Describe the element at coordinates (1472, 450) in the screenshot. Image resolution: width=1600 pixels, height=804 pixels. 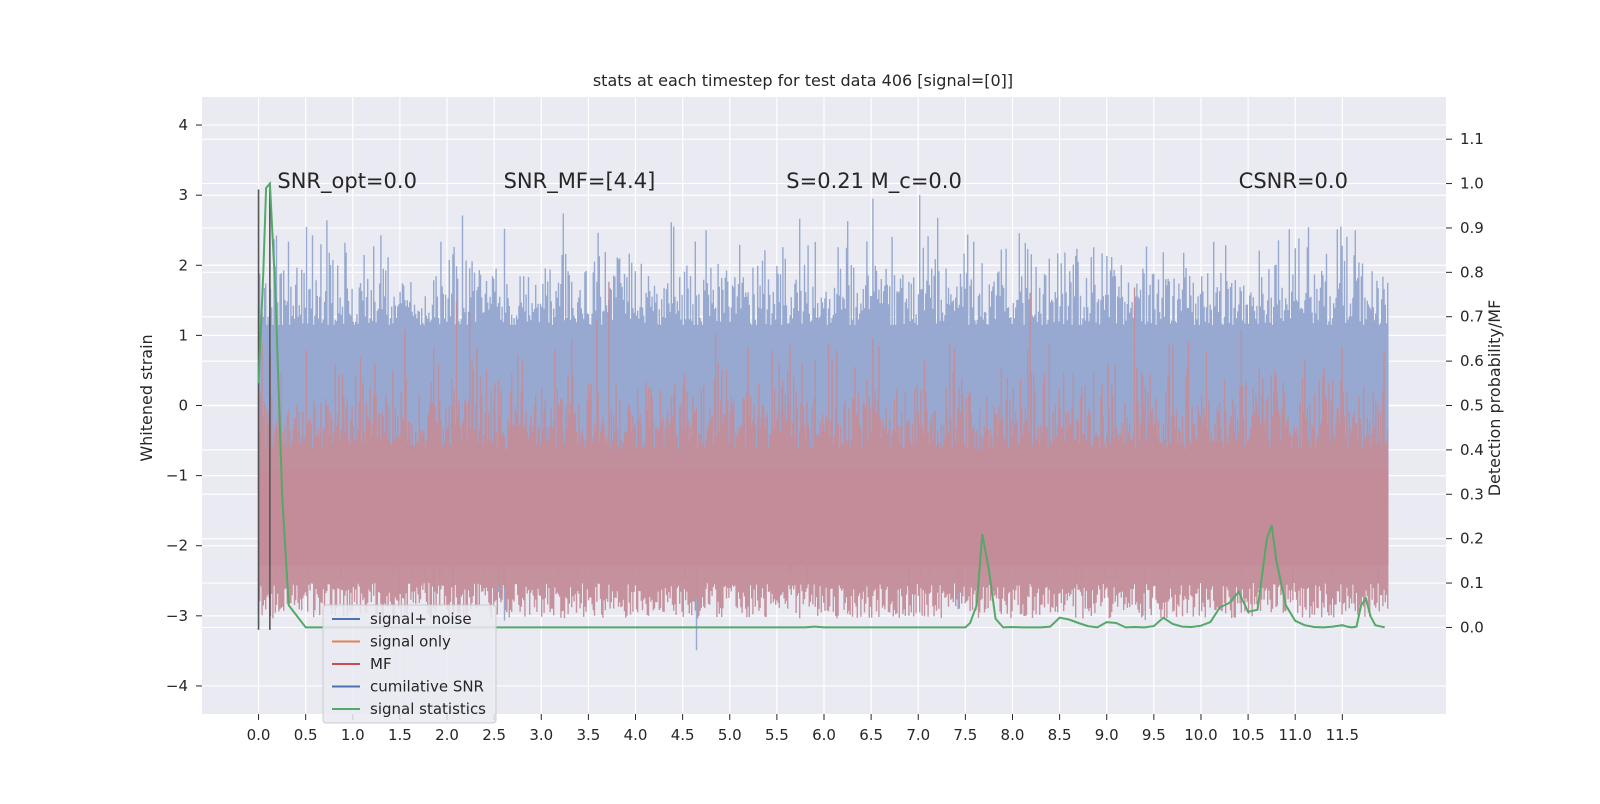
I see `y2-tick-label: 0.4` at that location.